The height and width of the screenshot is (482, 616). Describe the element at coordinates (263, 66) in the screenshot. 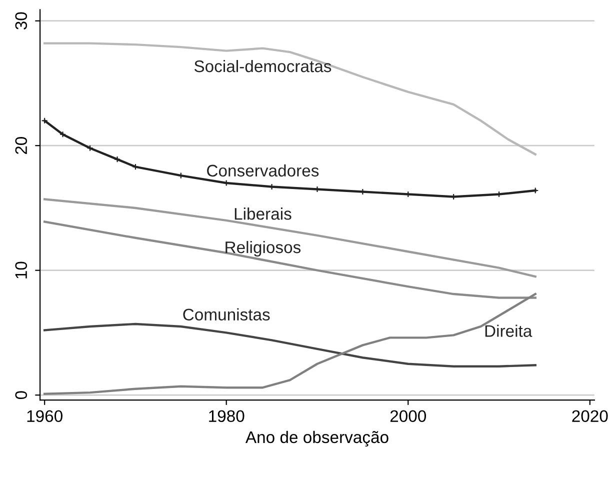

I see `series-label: Social-democratas` at that location.